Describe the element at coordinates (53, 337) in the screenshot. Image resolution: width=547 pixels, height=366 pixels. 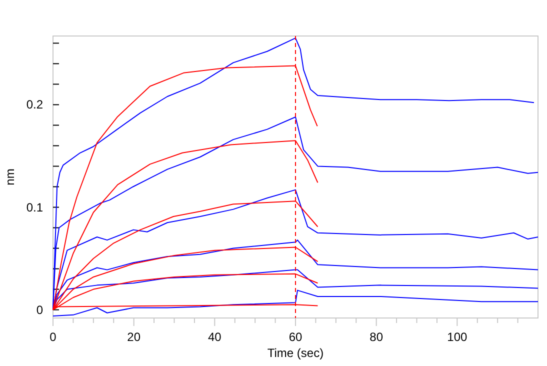
I see `x-tick-label: 0` at that location.